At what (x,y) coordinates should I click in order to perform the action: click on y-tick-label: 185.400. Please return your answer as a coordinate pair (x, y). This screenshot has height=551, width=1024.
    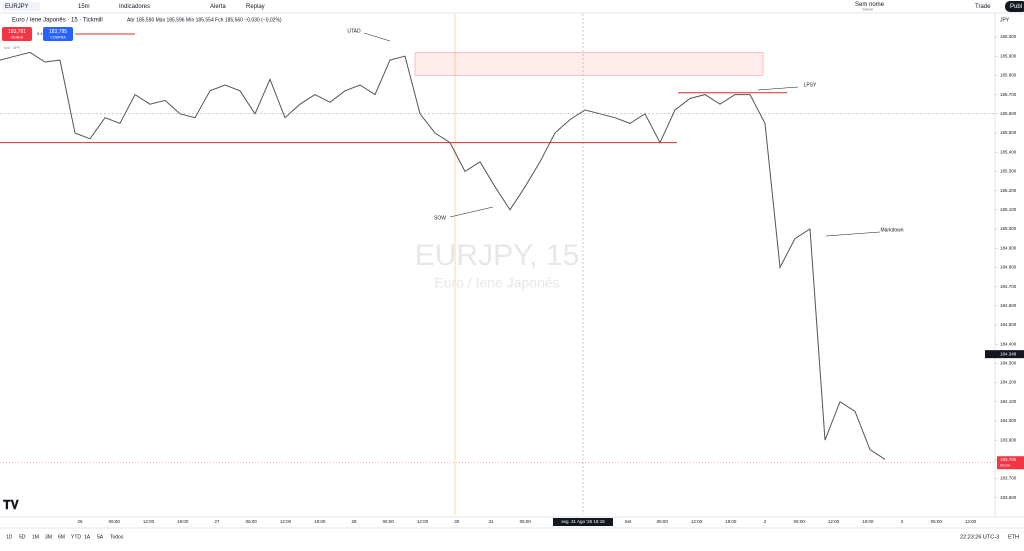
    Looking at the image, I should click on (1008, 151).